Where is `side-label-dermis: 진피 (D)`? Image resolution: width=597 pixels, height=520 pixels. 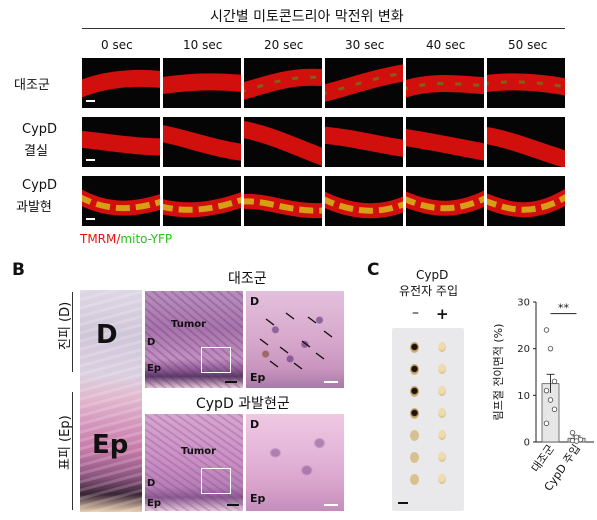 side-label-dermis: 진피 (D) is located at coordinates (65, 325).